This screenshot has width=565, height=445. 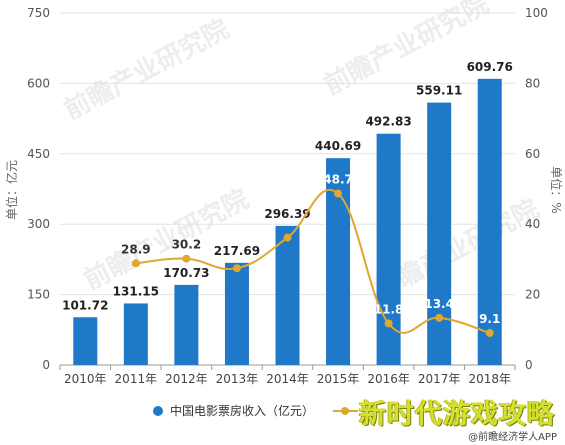 What do you see at coordinates (186, 273) in the screenshot?
I see `bar-value-label: 170.73` at bounding box center [186, 273].